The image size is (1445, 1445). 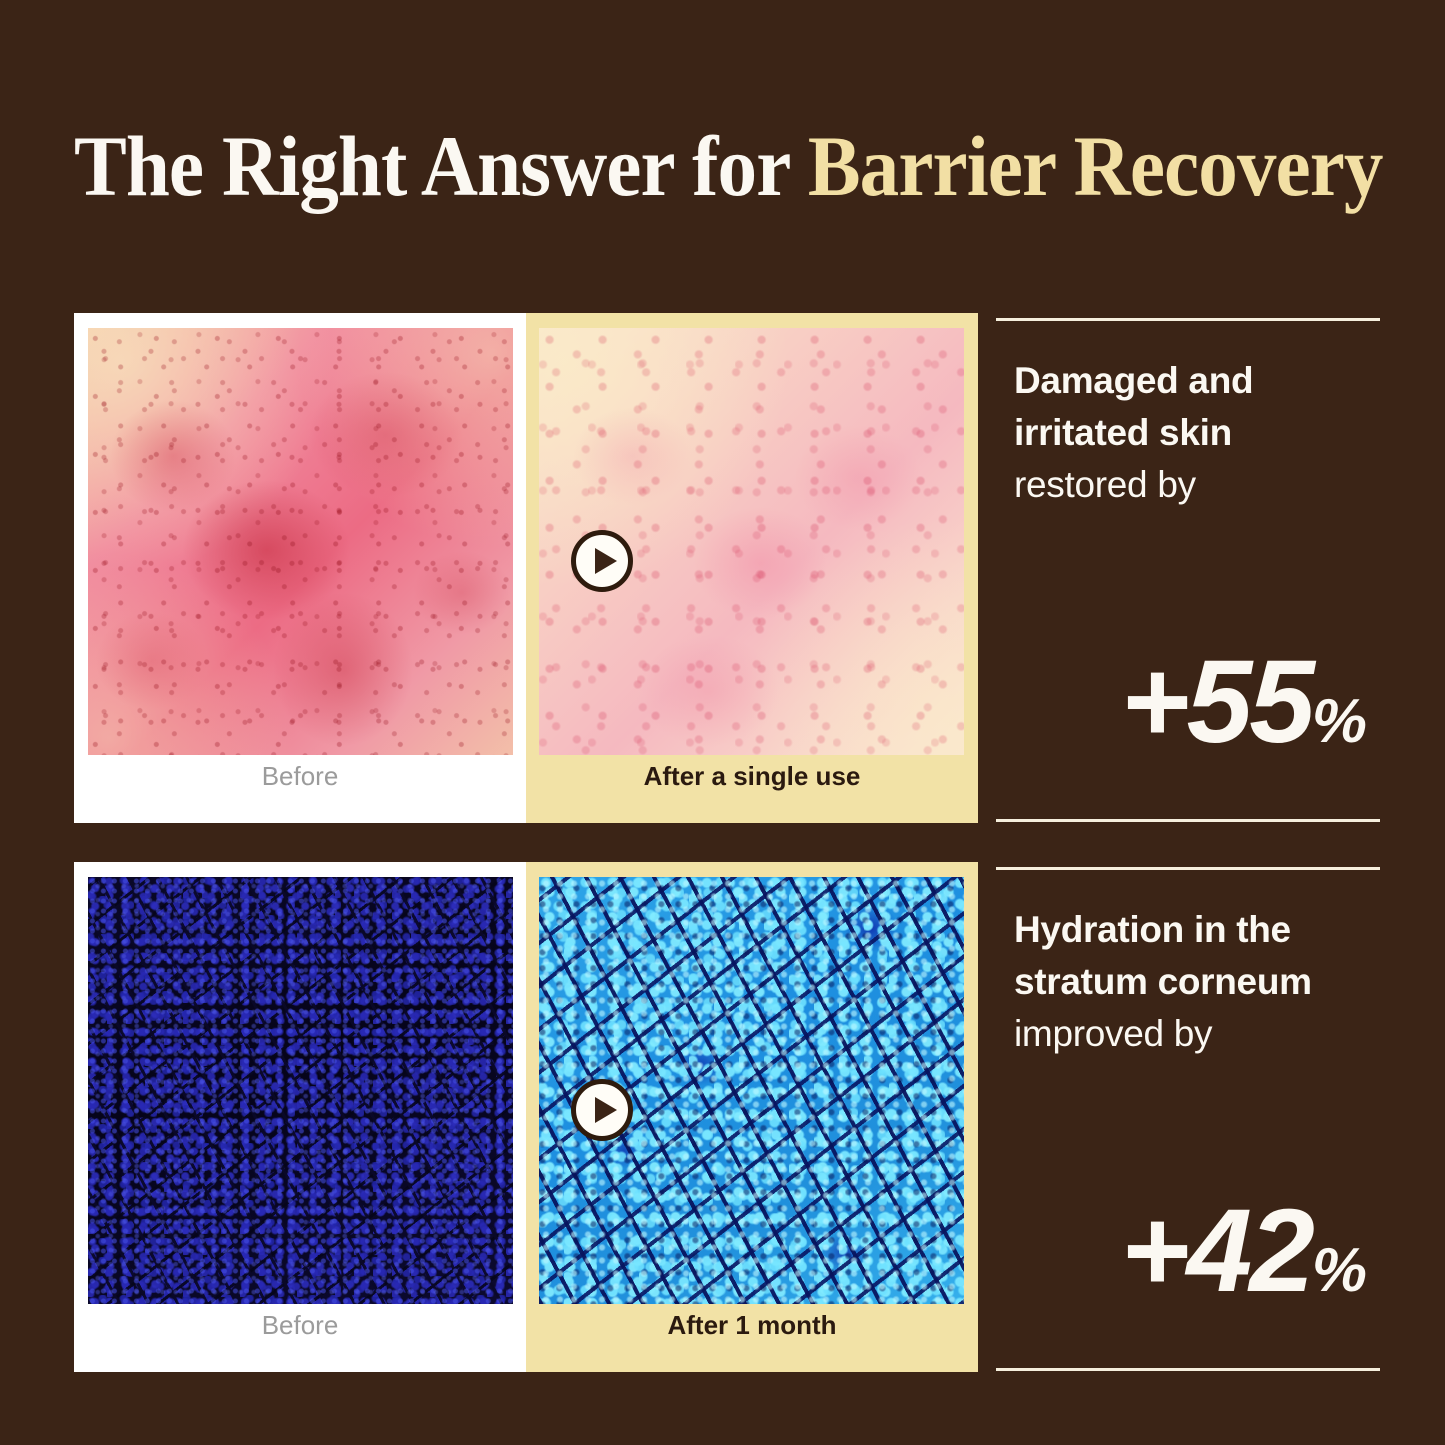 I want to click on stat-value-container: +55%, so click(x=1188, y=702).